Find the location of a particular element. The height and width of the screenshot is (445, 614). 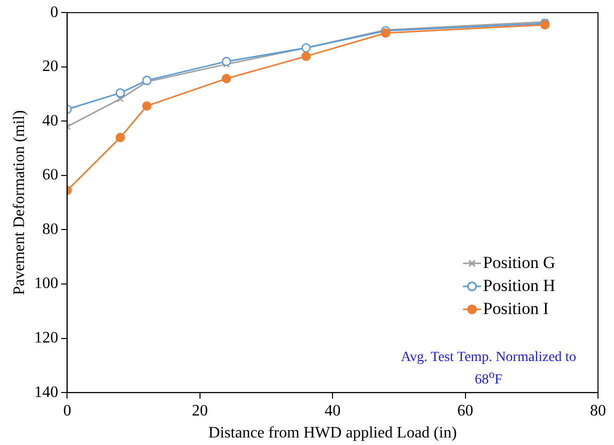

annotation: Avg. Test Temp. Normalized to 68$^{o}$F is located at coordinates (489, 368).